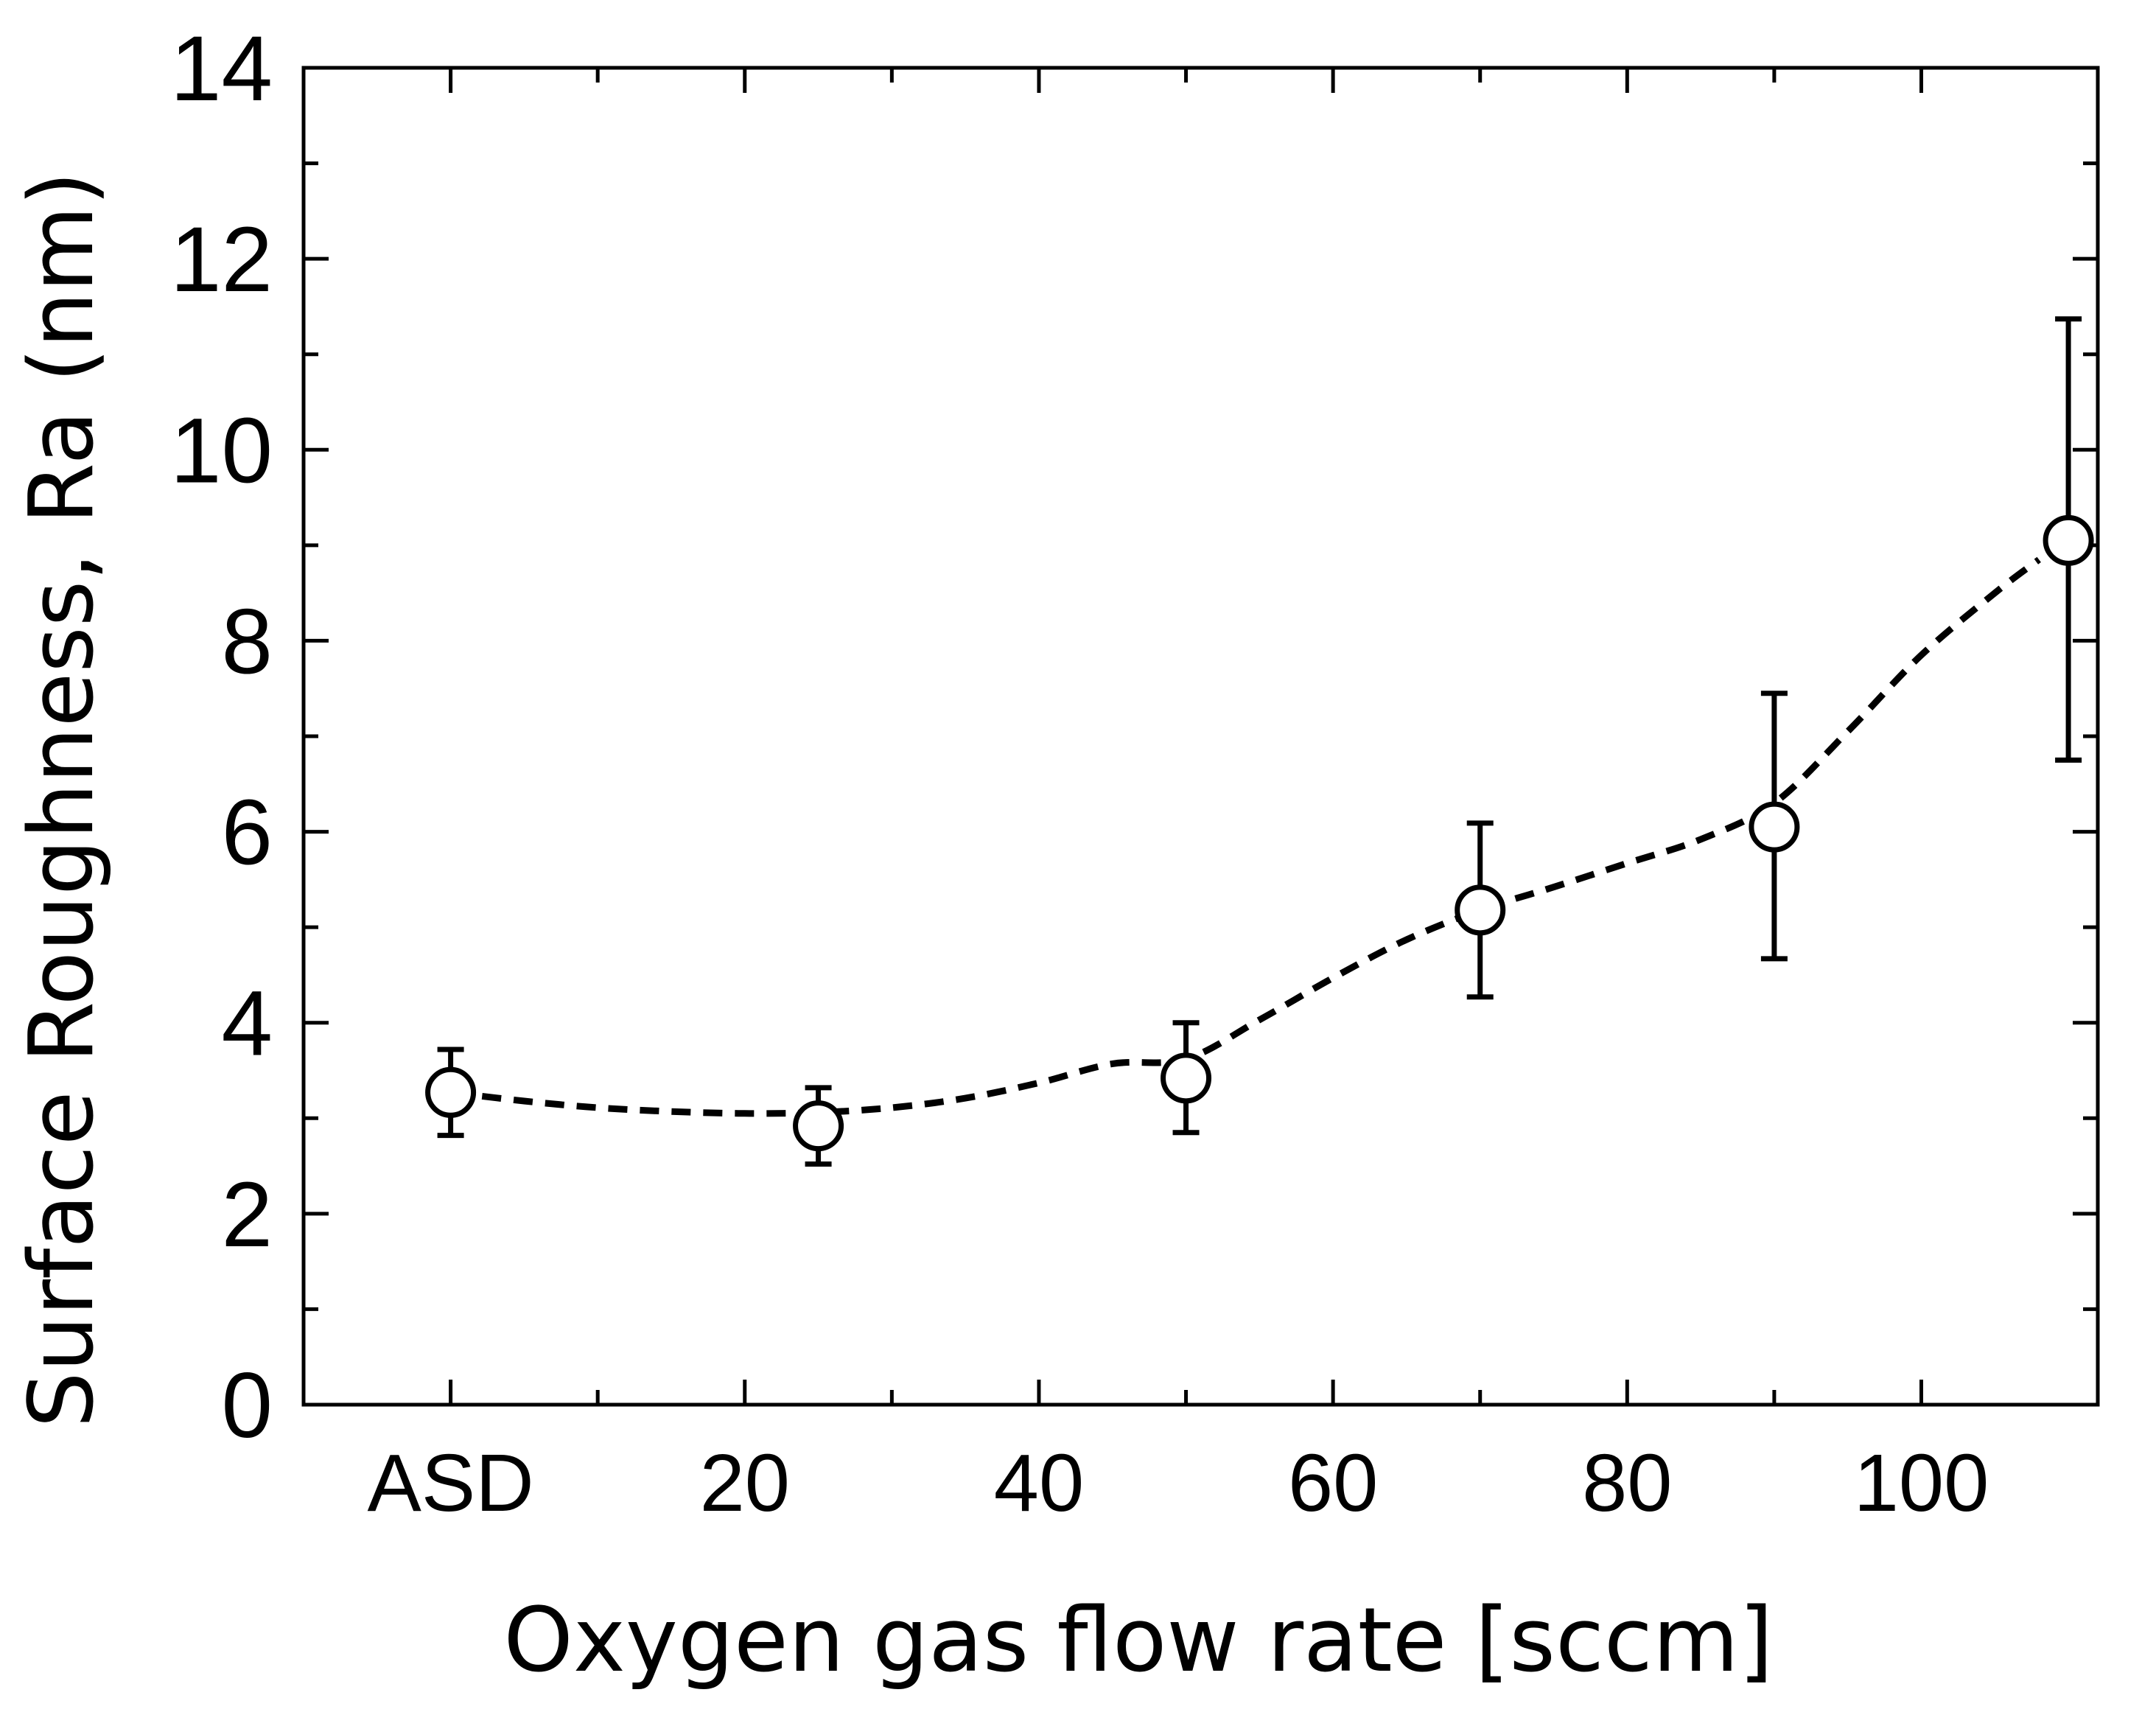 The image size is (2156, 1712). I want to click on y-tick-label: 8, so click(247, 641).